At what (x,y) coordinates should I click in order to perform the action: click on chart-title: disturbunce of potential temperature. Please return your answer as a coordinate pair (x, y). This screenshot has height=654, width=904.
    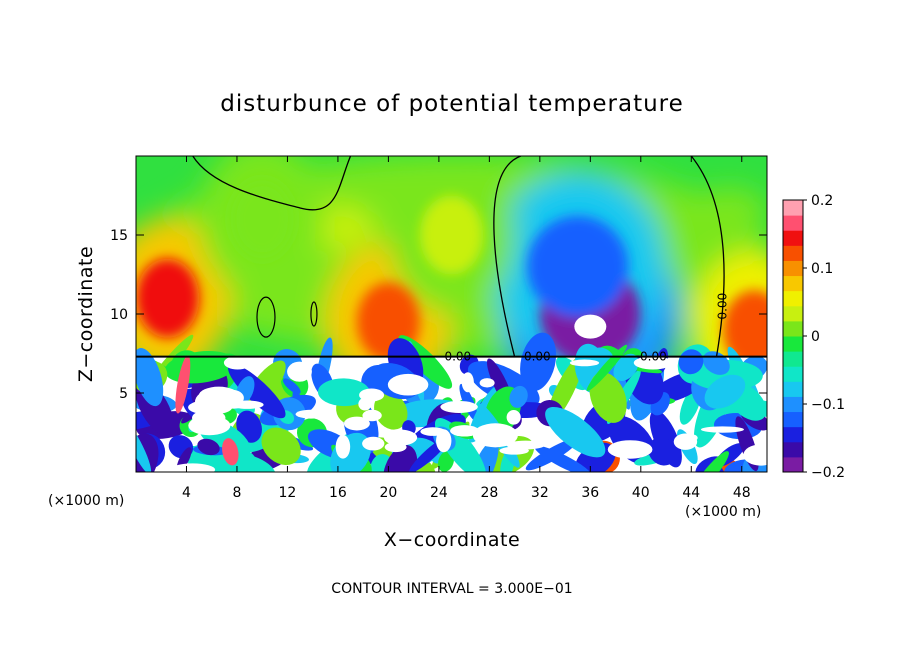
    Looking at the image, I should click on (452, 104).